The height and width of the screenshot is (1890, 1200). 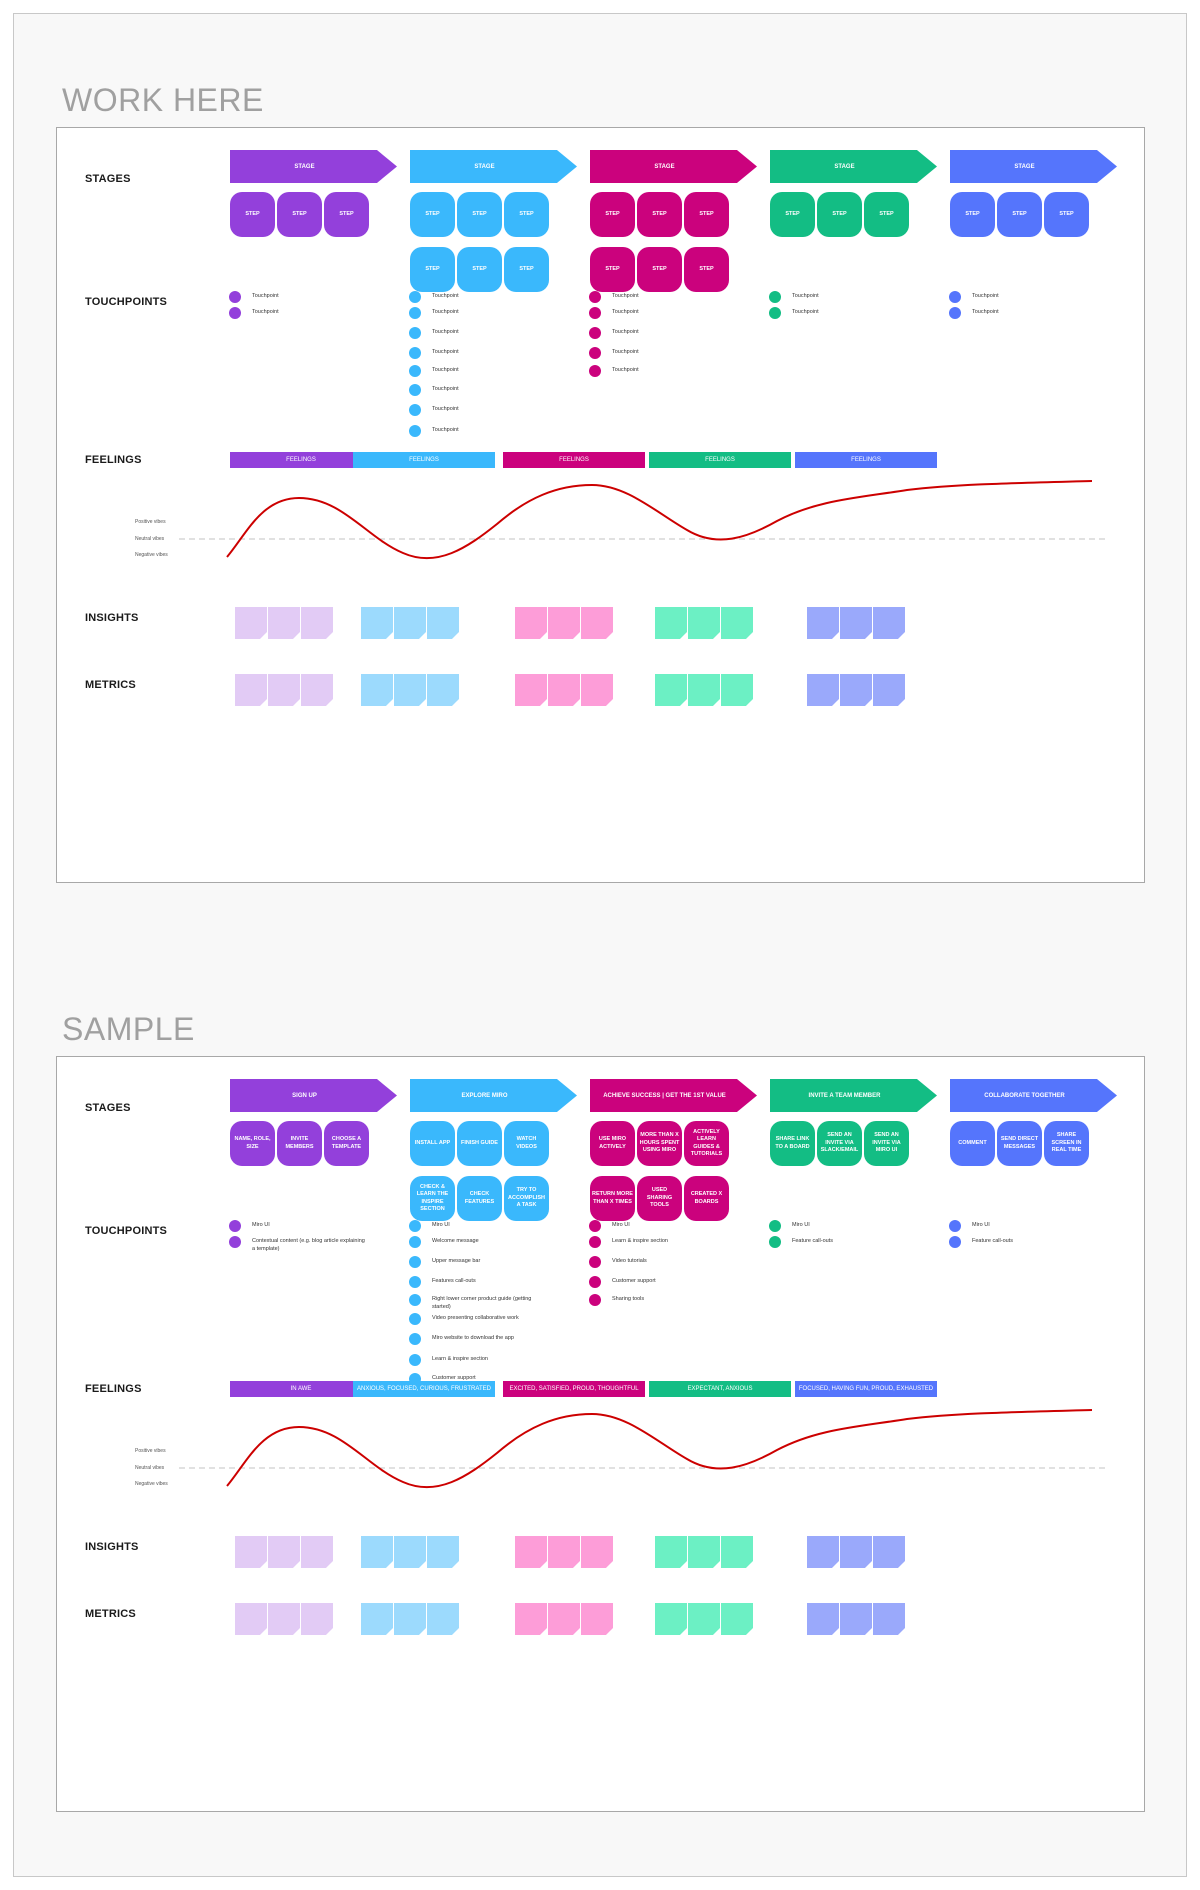 What do you see at coordinates (493, 1095) in the screenshot?
I see `stage-arrow: EXPLORE MIRO` at bounding box center [493, 1095].